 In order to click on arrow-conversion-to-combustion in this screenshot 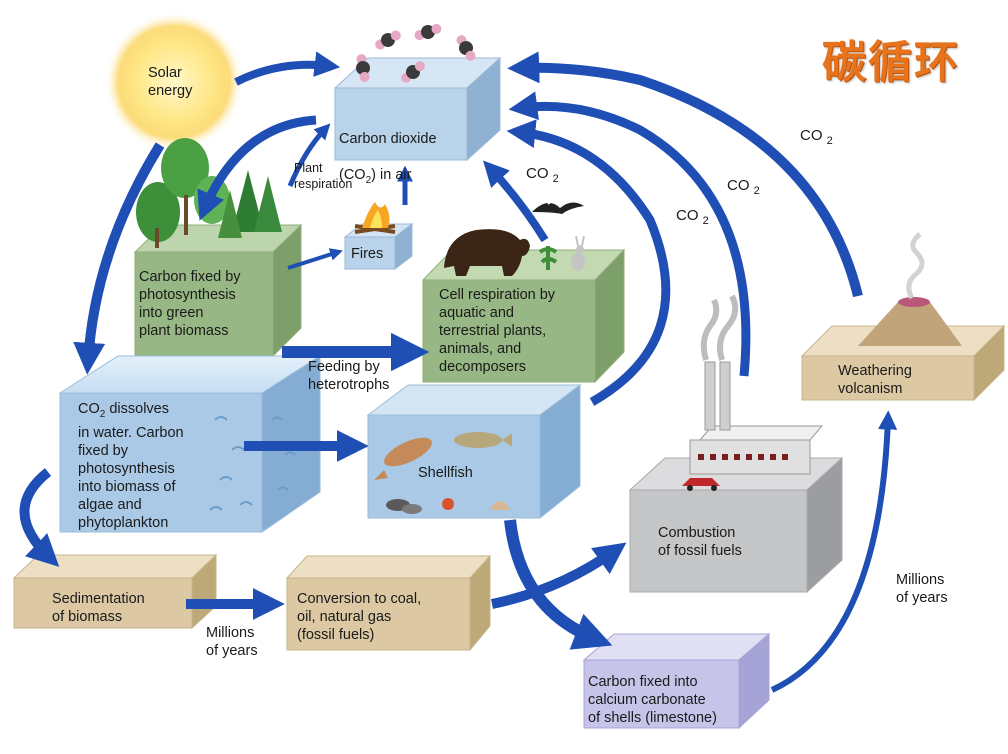, I will do `click(558, 575)`.